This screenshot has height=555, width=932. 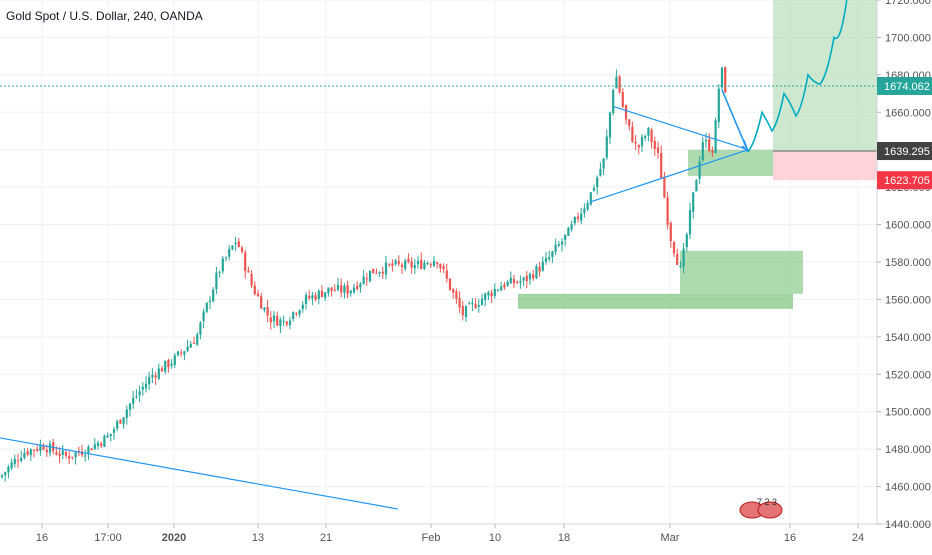 What do you see at coordinates (908, 525) in the screenshot?
I see `y-tick-label: 1440.000` at bounding box center [908, 525].